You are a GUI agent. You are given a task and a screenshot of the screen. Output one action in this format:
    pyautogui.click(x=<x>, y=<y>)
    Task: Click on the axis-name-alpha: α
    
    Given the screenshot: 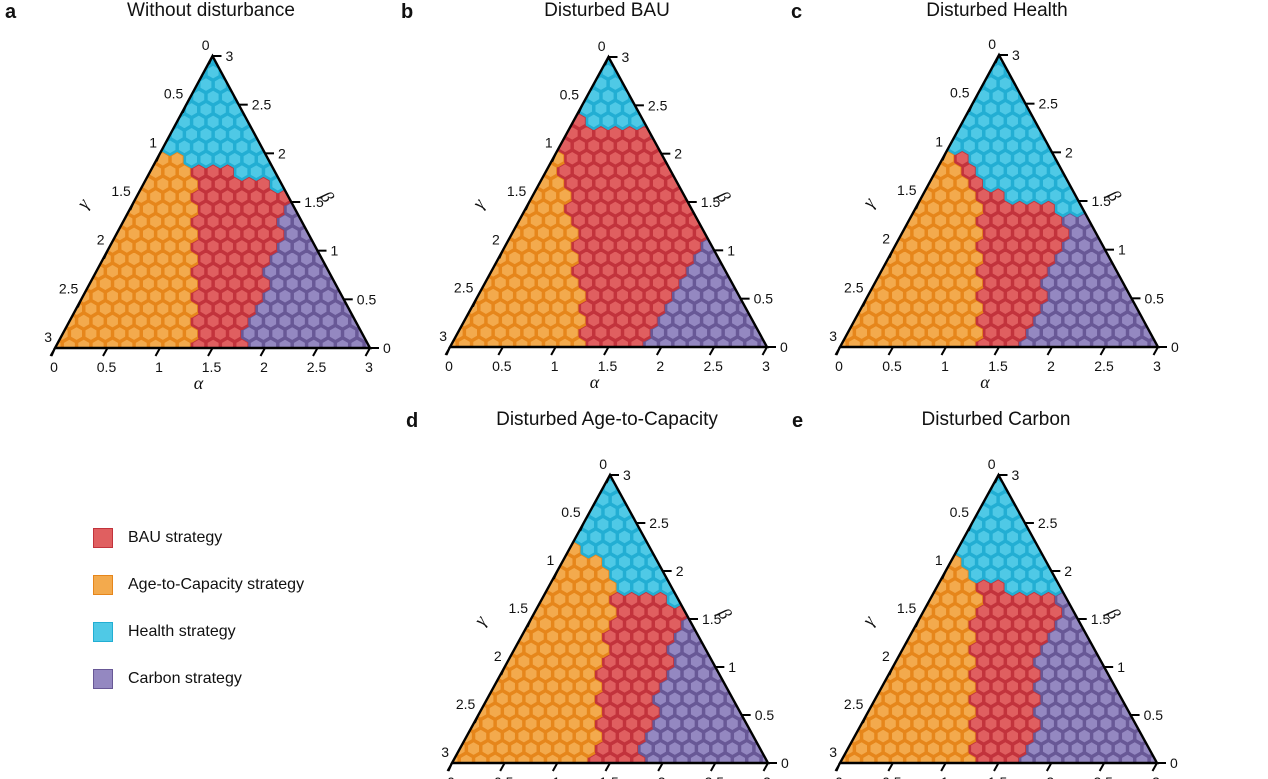 What is the action you would take?
    pyautogui.click(x=595, y=382)
    